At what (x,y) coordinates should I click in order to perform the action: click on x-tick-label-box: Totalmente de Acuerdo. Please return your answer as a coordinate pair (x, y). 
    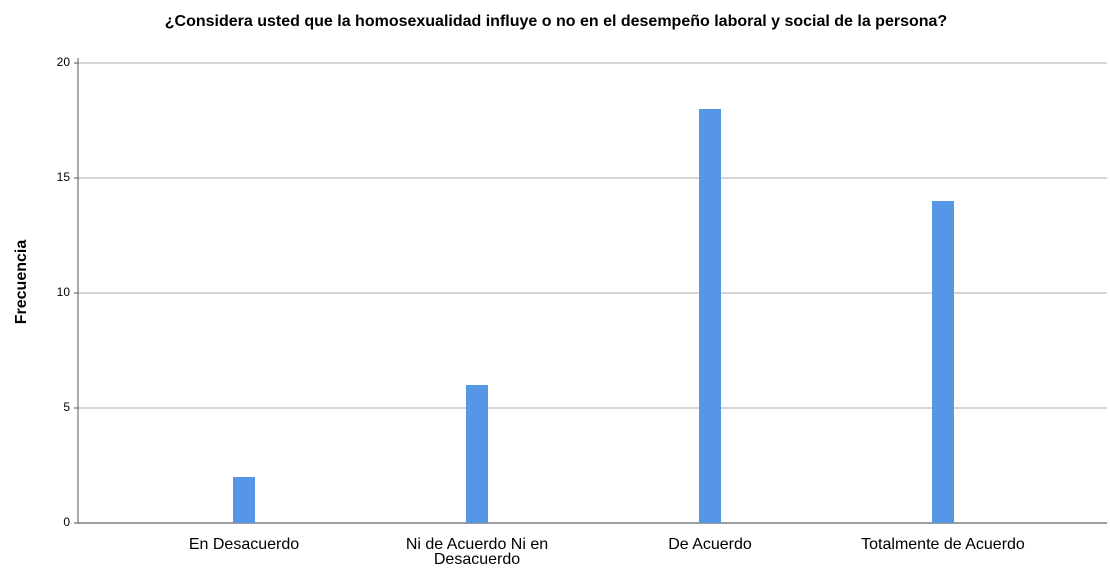
    Looking at the image, I should click on (943, 545).